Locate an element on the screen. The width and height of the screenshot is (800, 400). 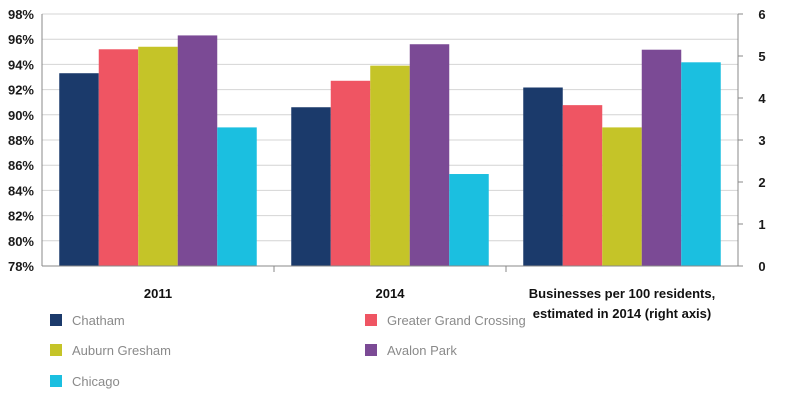
category-label: 2014 is located at coordinates (391, 293).